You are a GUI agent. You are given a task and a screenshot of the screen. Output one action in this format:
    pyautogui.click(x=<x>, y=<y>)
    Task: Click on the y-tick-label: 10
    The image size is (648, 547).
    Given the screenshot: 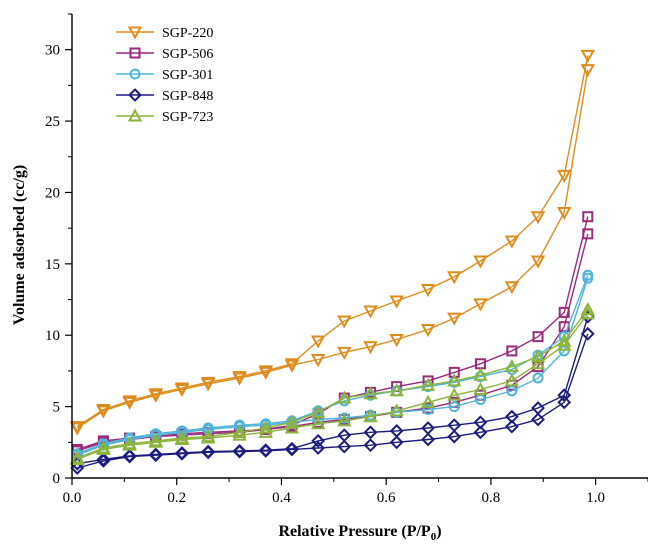 What is the action you would take?
    pyautogui.click(x=52, y=336)
    